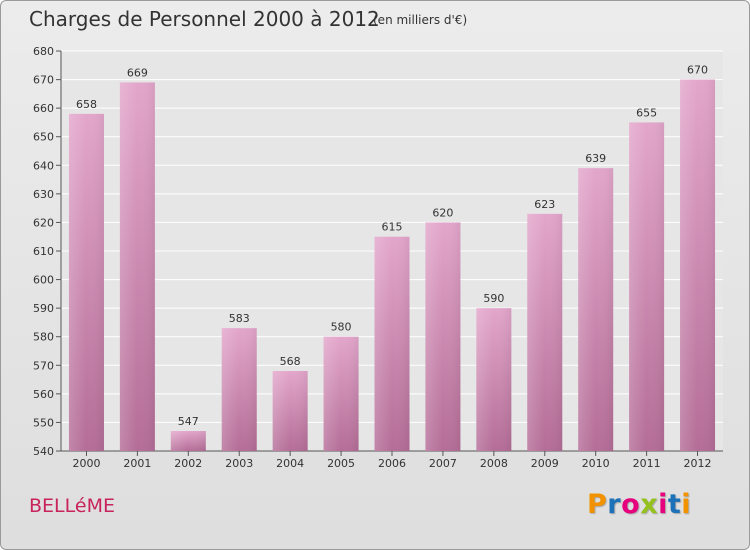 This screenshot has height=550, width=750. Describe the element at coordinates (188, 463) in the screenshot. I see `x-tick-label: 2002` at that location.